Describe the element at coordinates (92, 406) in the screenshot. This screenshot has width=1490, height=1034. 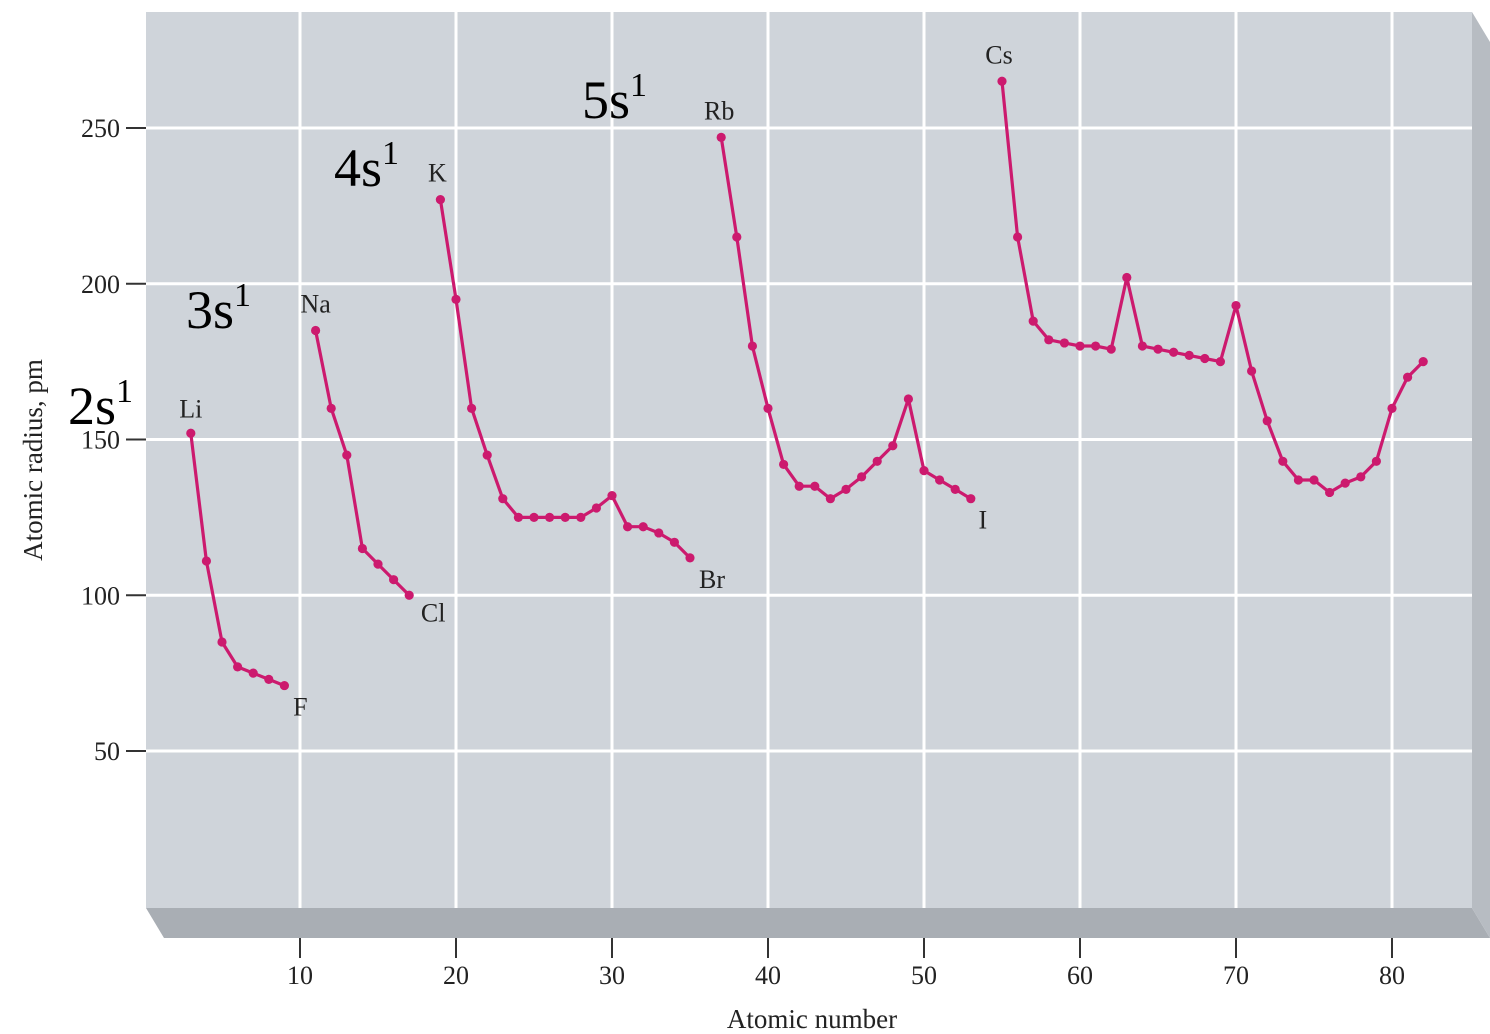
I see `shell-annotation-base: 2s` at that location.